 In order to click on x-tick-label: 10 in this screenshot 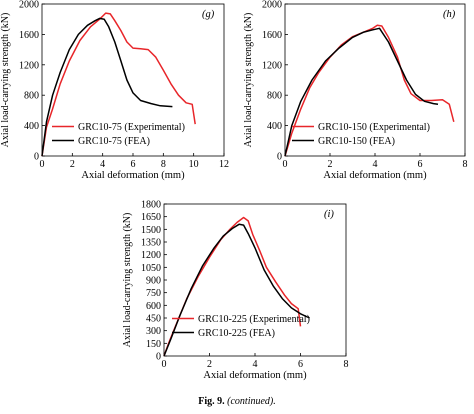, I will do `click(194, 164)`.